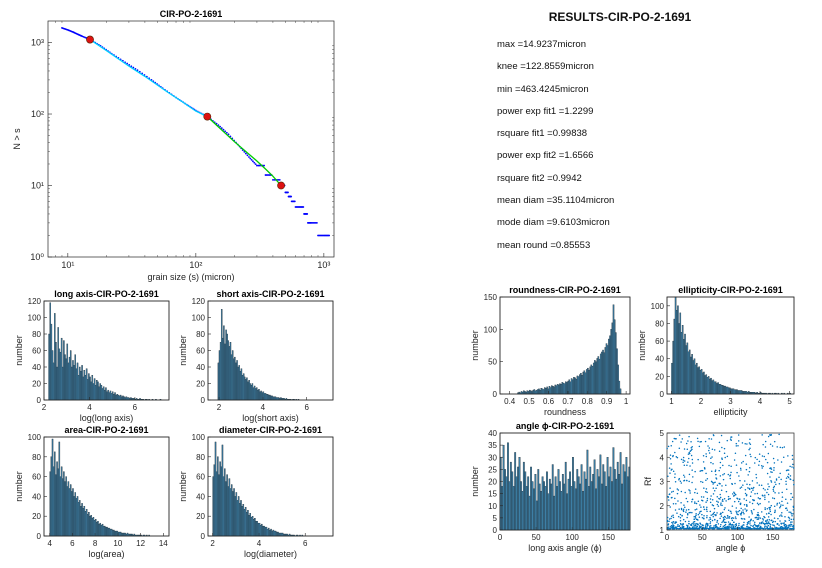 This screenshot has height=568, width=822. I want to click on chart-title: diameter-CIR-PO-2-1691, so click(270, 430).